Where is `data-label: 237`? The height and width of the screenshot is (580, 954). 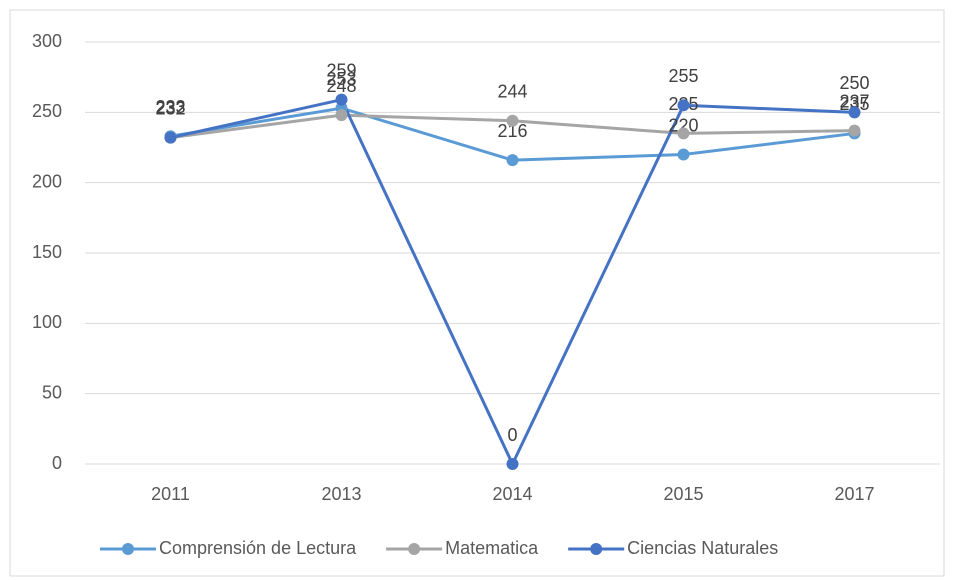 data-label: 237 is located at coordinates (854, 101).